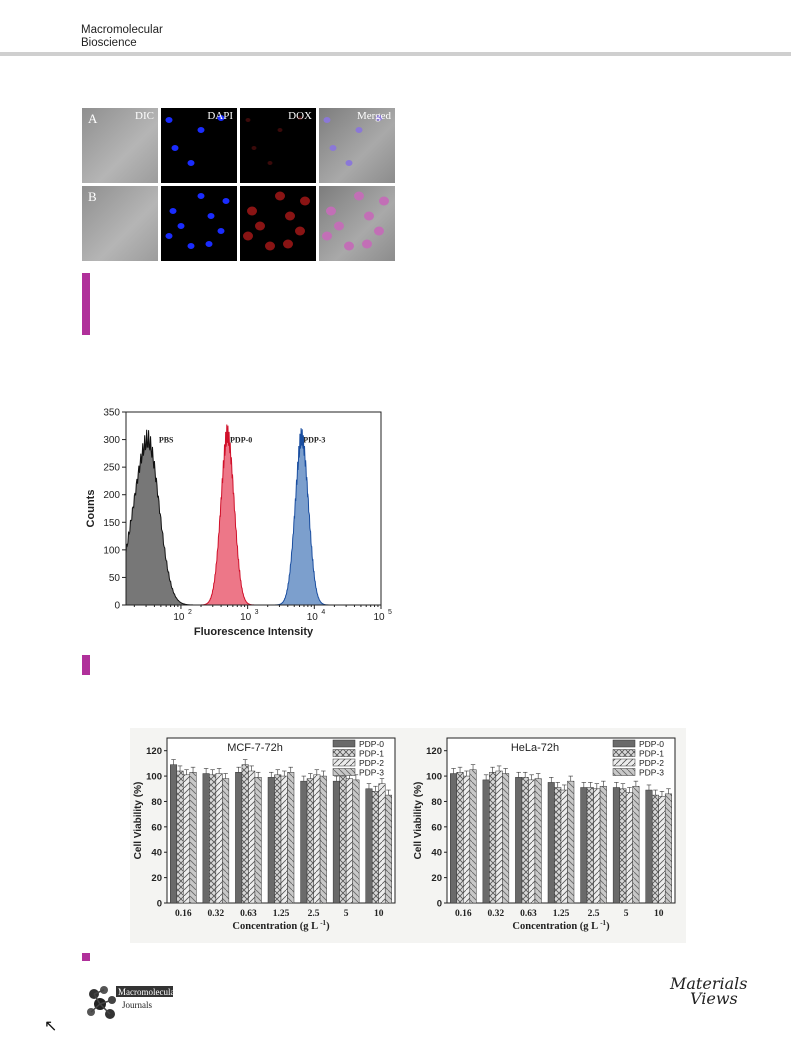 The width and height of the screenshot is (791, 1043). Describe the element at coordinates (138, 821) in the screenshot. I see `y-axis-title: Cell Viability (%)` at that location.